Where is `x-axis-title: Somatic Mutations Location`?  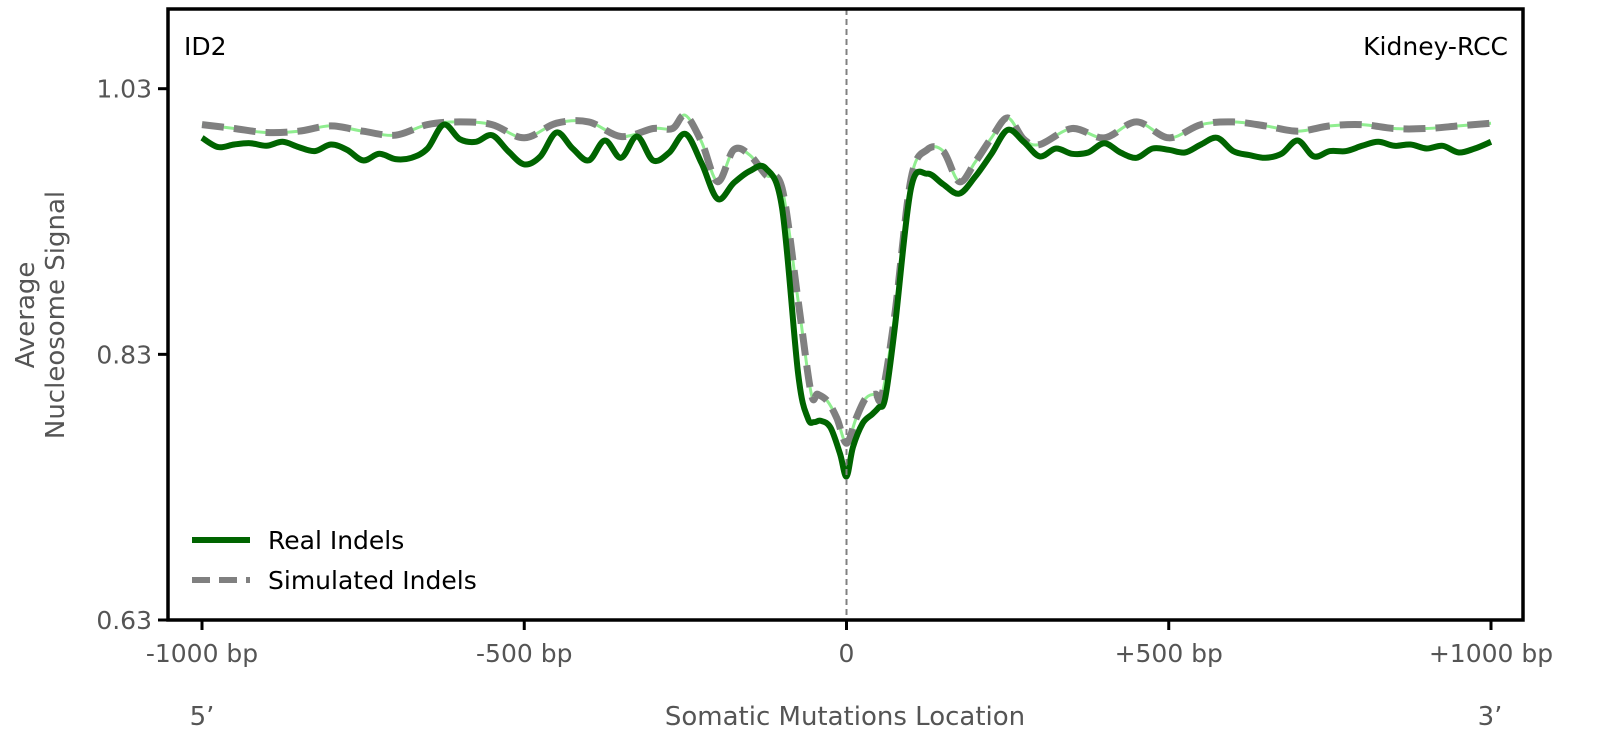
x-axis-title: Somatic Mutations Location is located at coordinates (845, 717).